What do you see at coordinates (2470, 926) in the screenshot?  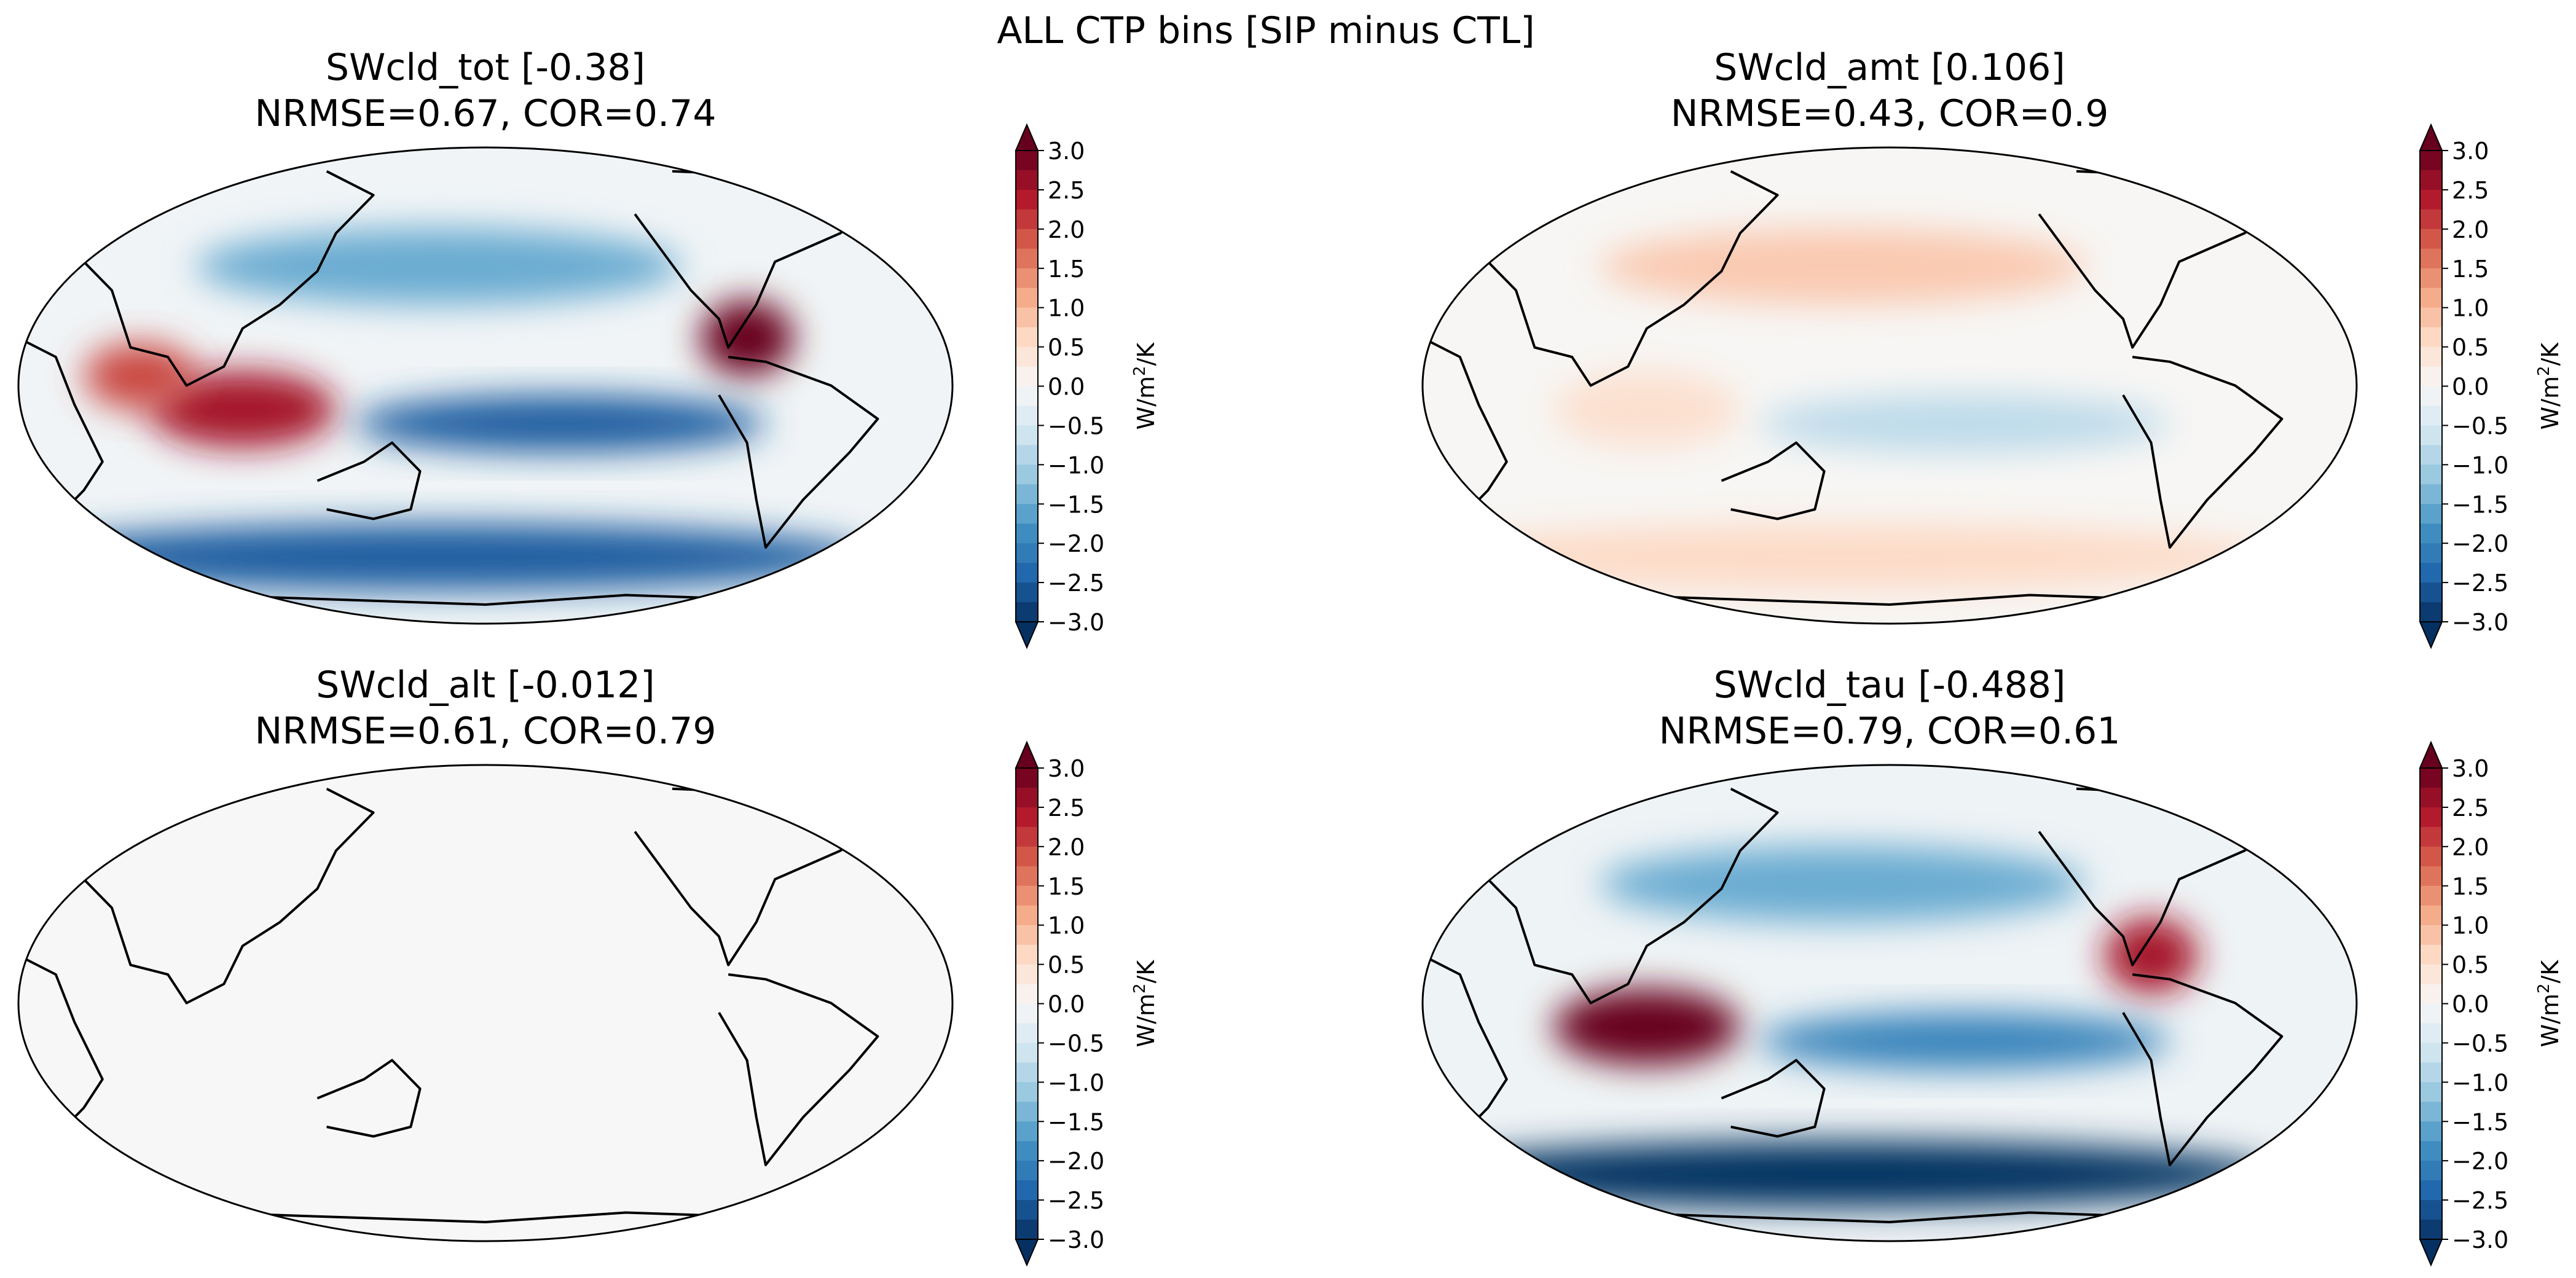 I see `colorbar-tick-label: 1.0` at bounding box center [2470, 926].